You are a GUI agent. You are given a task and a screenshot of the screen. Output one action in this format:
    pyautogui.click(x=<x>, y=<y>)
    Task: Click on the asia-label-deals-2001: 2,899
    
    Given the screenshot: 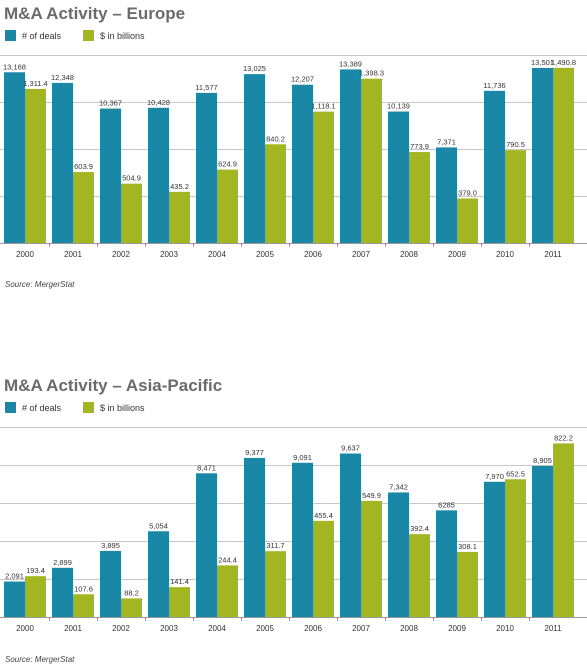 What is the action you would take?
    pyautogui.click(x=62, y=562)
    